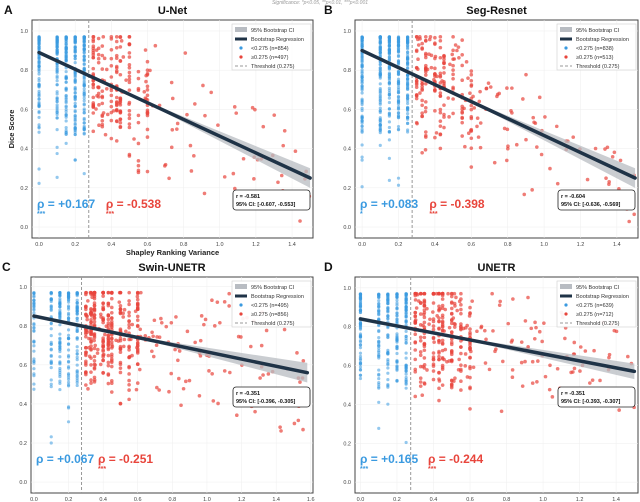 The image size is (640, 502). Describe the element at coordinates (148, 245) in the screenshot. I see `x-tick-label: 0.6` at that location.